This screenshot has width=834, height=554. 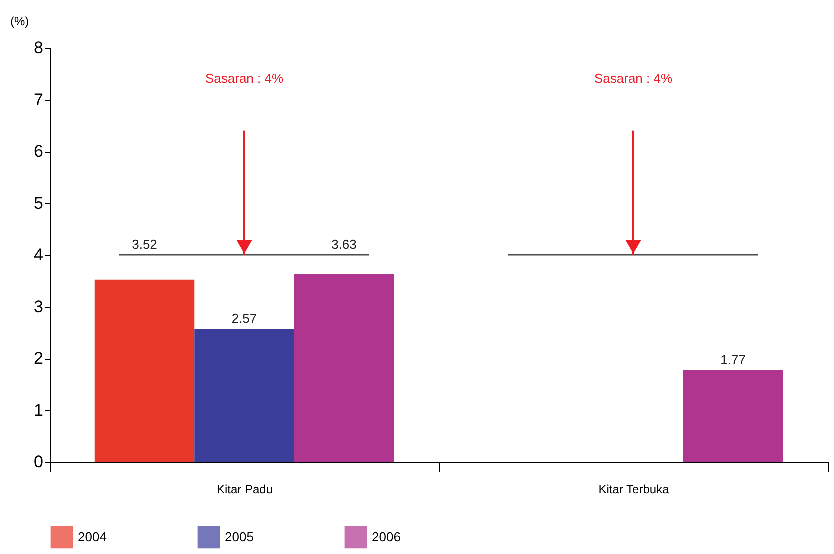 What do you see at coordinates (245, 489) in the screenshot?
I see `x-tick-label: Kitar Padu` at bounding box center [245, 489].